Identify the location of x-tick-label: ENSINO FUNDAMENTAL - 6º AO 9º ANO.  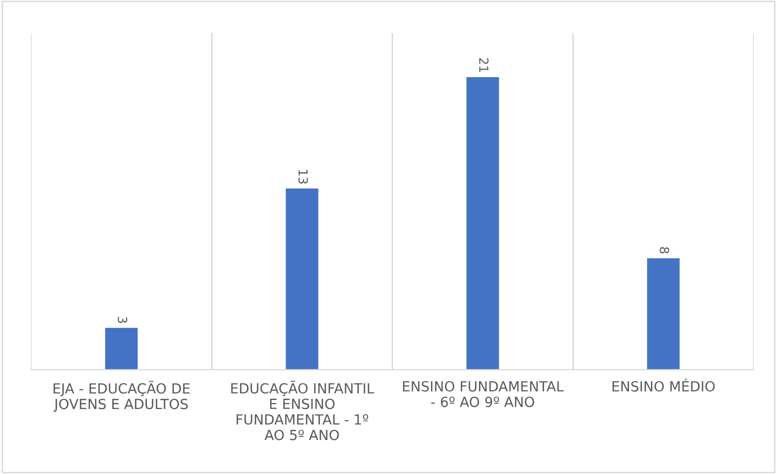
(483, 394).